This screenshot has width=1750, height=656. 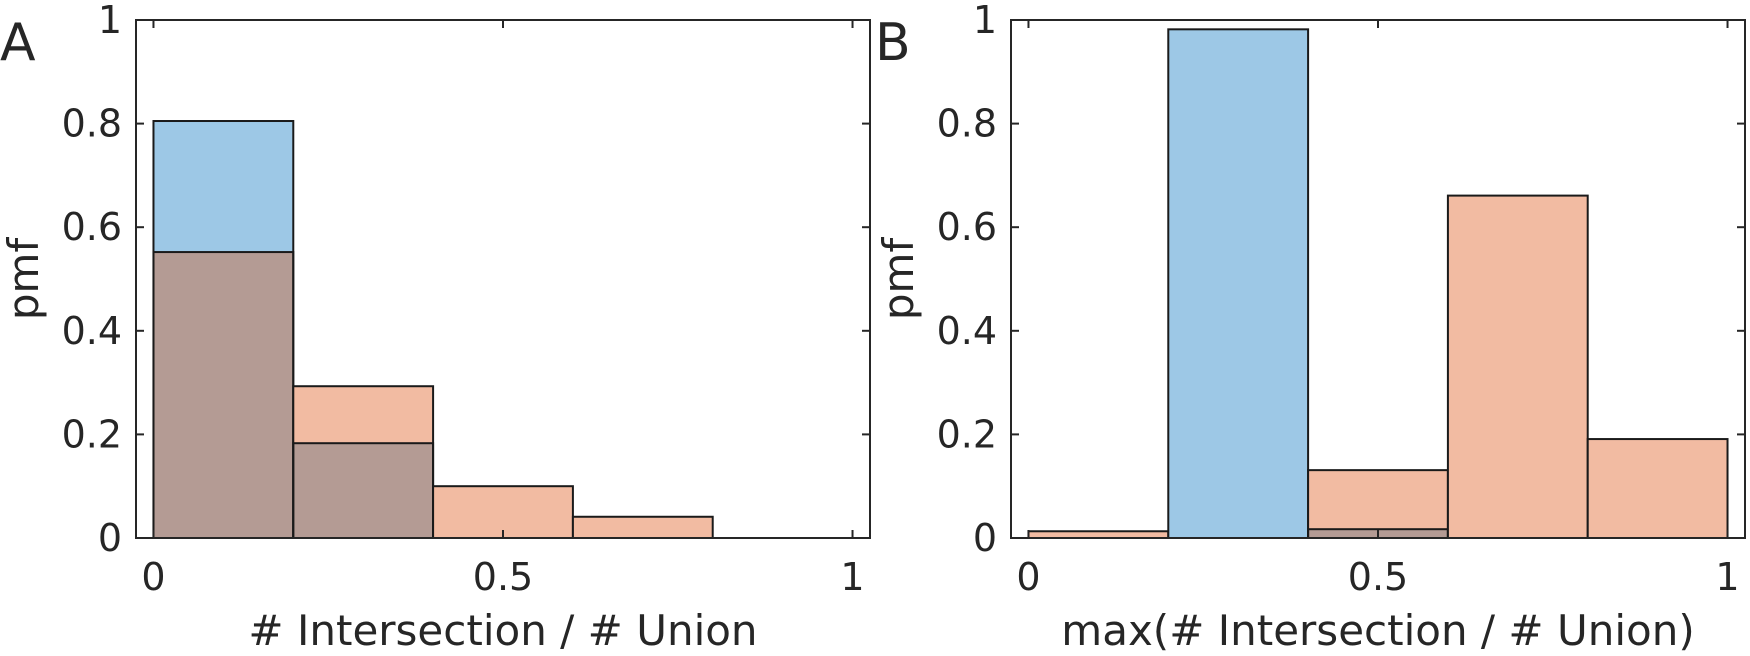 What do you see at coordinates (18, 43) in the screenshot?
I see `panel-letter: A` at bounding box center [18, 43].